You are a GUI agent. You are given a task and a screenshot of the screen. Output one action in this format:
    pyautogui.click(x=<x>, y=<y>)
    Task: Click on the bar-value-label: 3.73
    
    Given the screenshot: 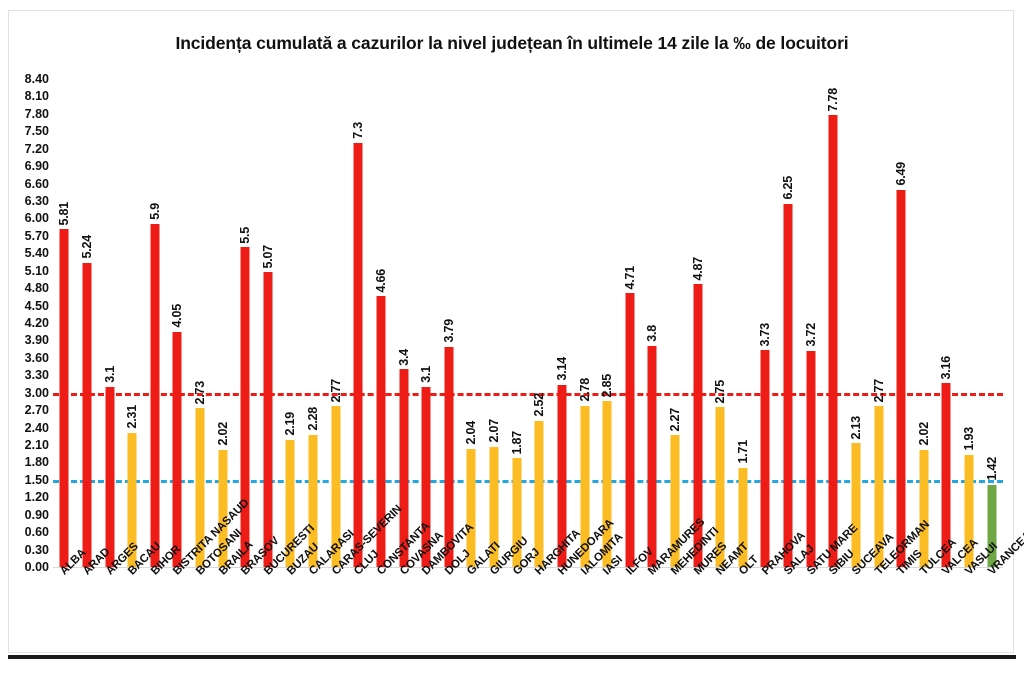 What is the action you would take?
    pyautogui.click(x=765, y=334)
    